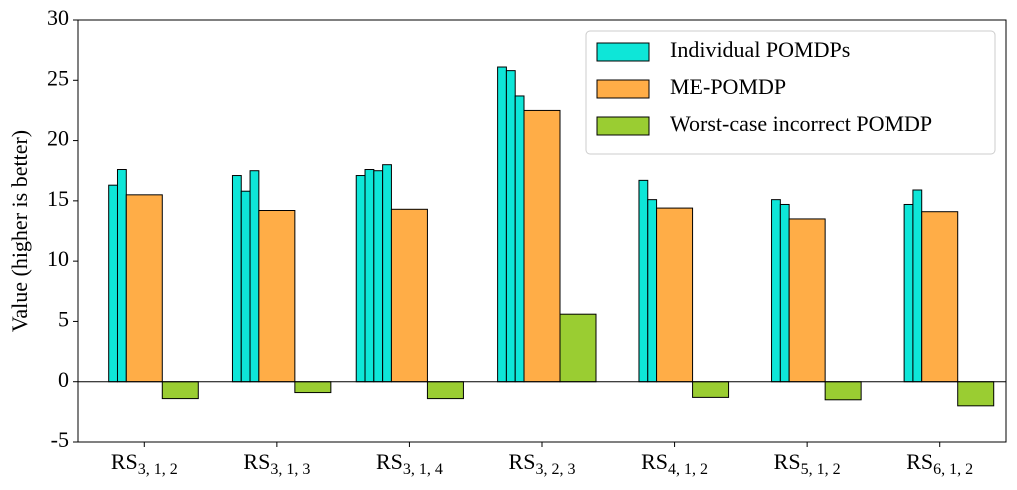  I want to click on y-tick-label: 10, so click(58, 258).